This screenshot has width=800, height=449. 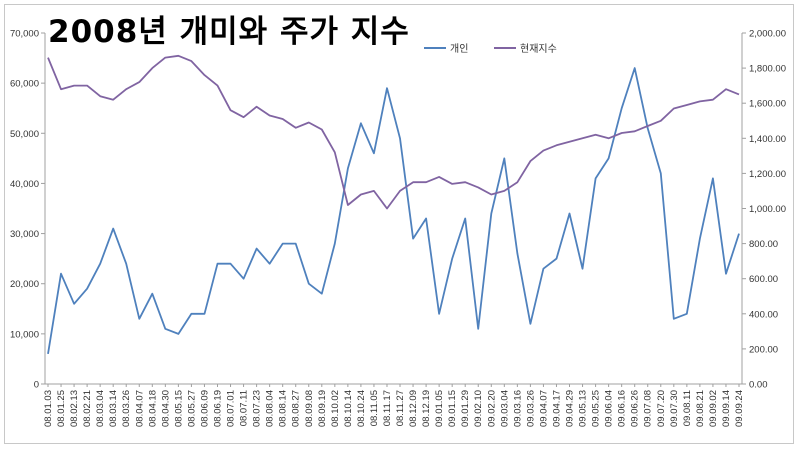 What do you see at coordinates (348, 408) in the screenshot?
I see `x-tick-label: 08.10.14` at bounding box center [348, 408].